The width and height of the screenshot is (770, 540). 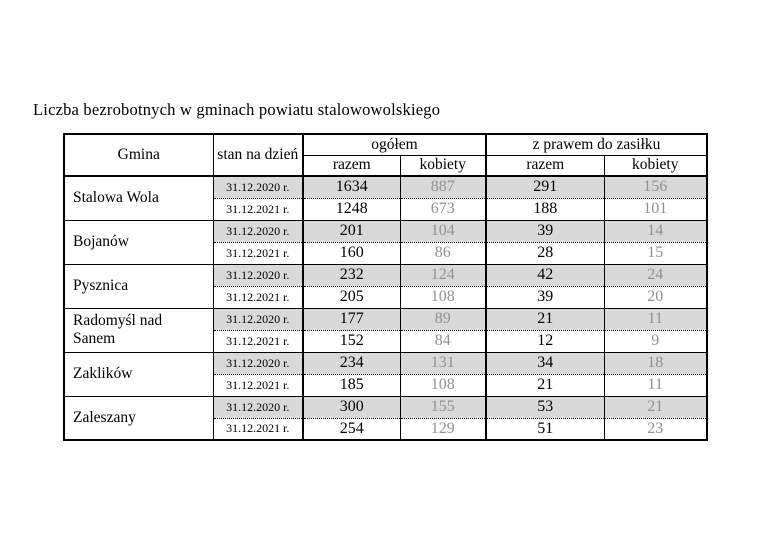 What do you see at coordinates (138, 373) in the screenshot?
I see `gmina-cell: Zaklików` at bounding box center [138, 373].